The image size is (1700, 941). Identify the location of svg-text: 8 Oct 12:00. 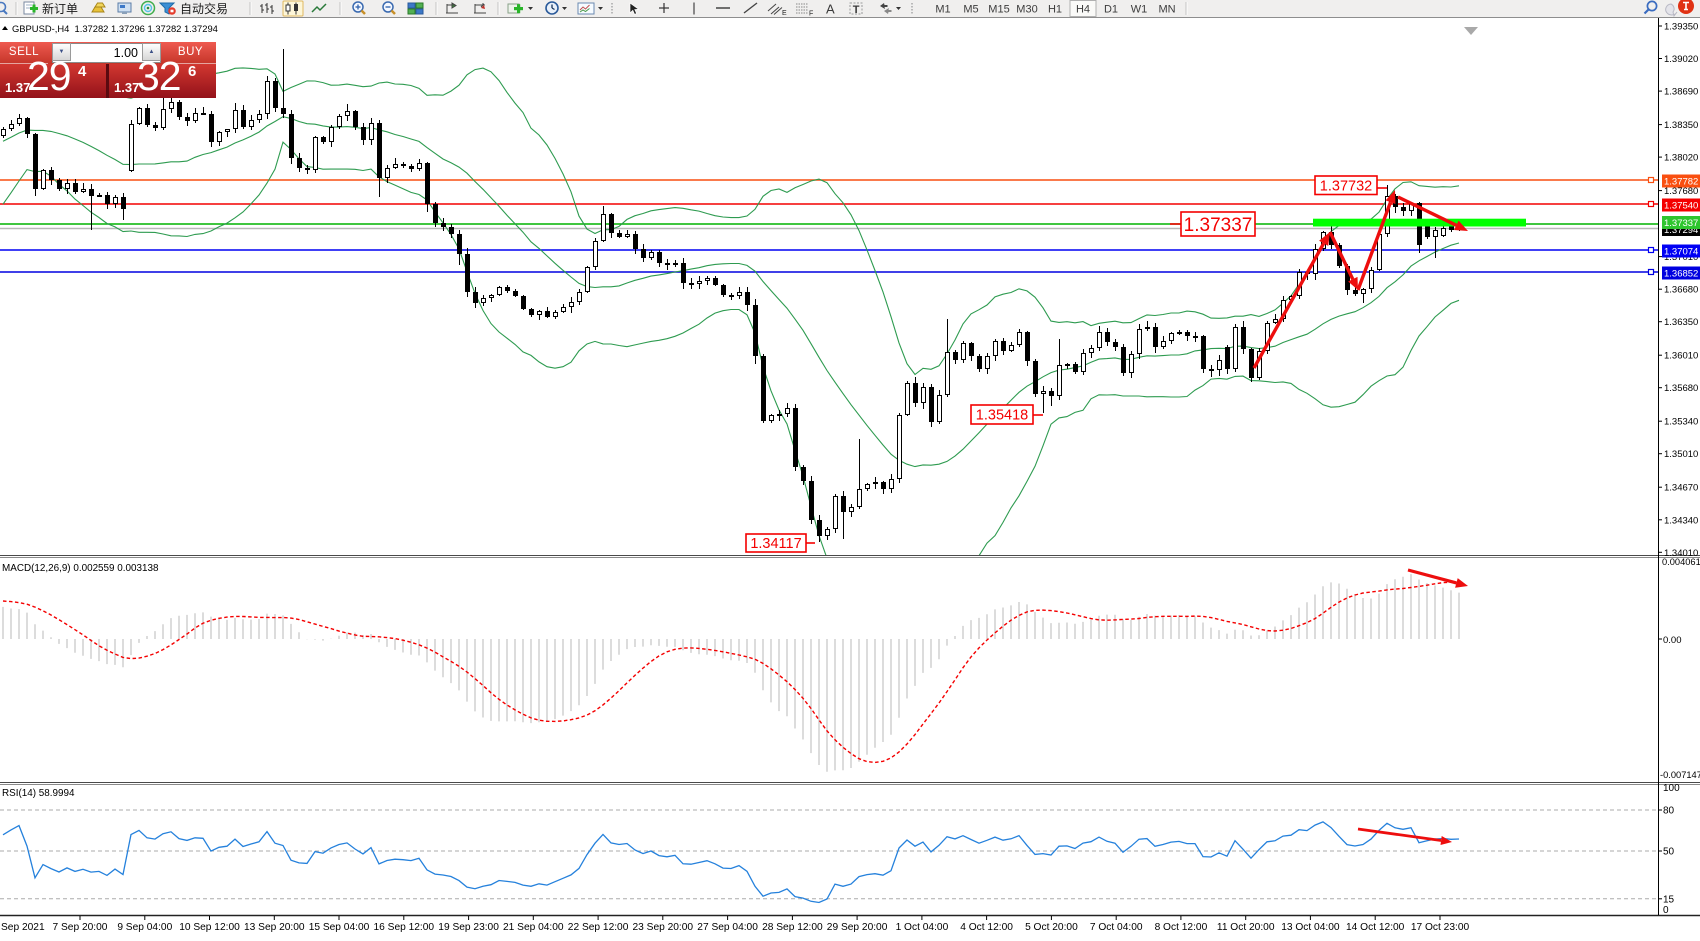
(1181, 927).